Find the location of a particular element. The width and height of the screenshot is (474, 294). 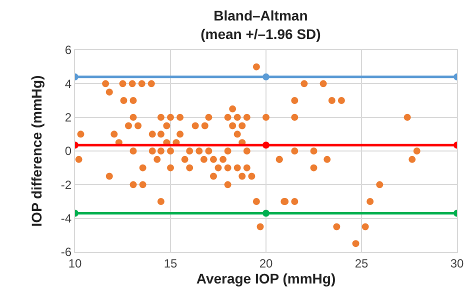

y-tick-label: -2 is located at coordinates (66, 185).